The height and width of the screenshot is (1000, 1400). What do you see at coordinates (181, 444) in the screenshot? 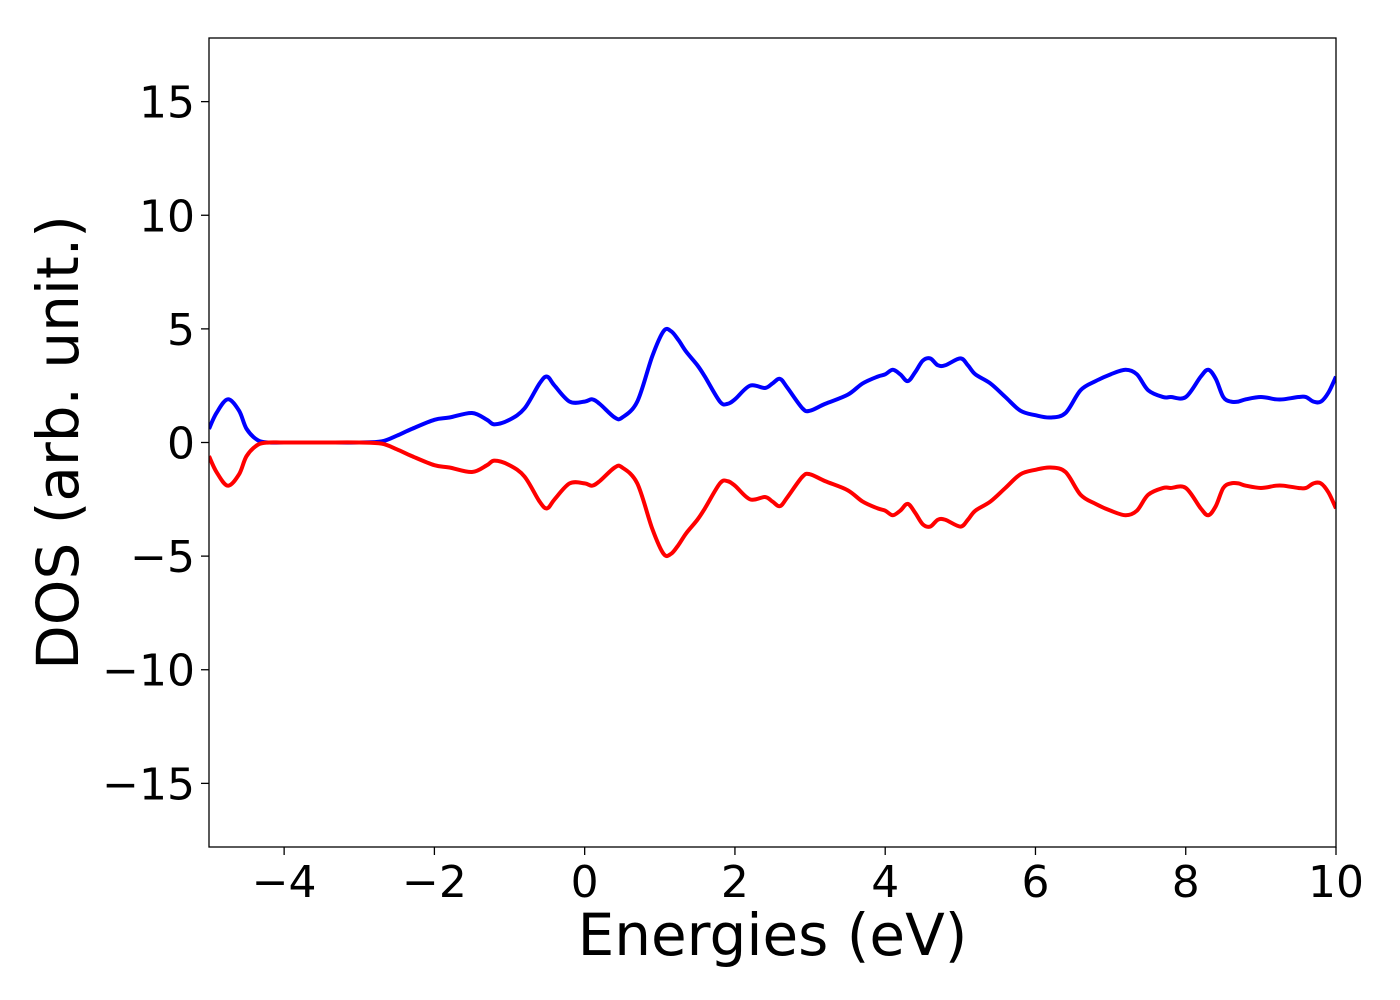
I see `y-tick-label: 0` at bounding box center [181, 444].